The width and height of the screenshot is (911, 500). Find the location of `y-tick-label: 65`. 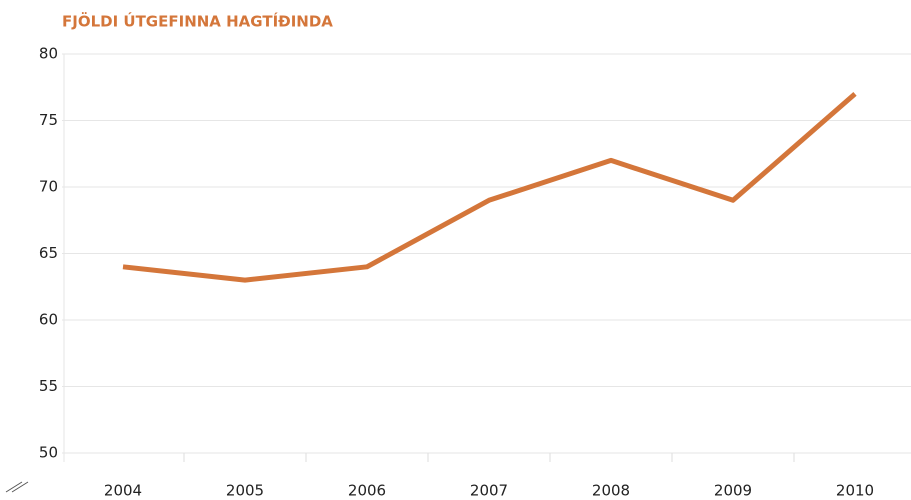

y-tick-label: 65 is located at coordinates (48, 253).